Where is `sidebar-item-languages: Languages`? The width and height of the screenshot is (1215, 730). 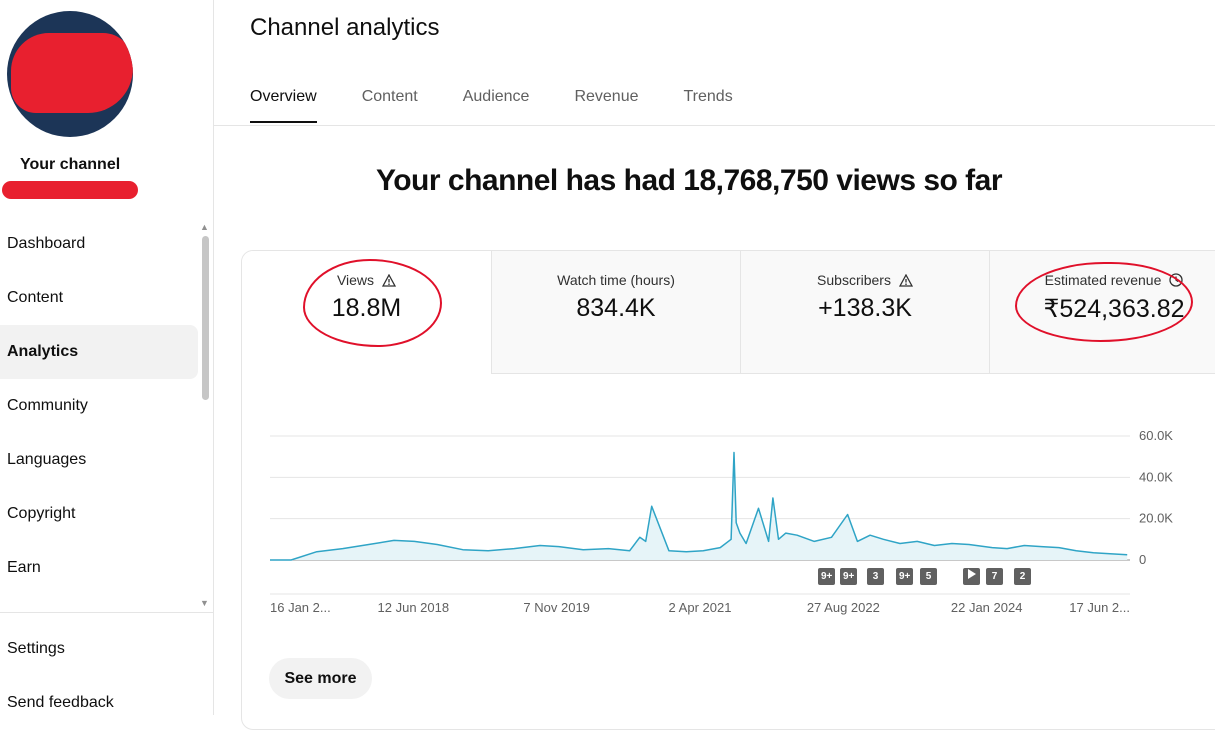 sidebar-item-languages: Languages is located at coordinates (47, 459).